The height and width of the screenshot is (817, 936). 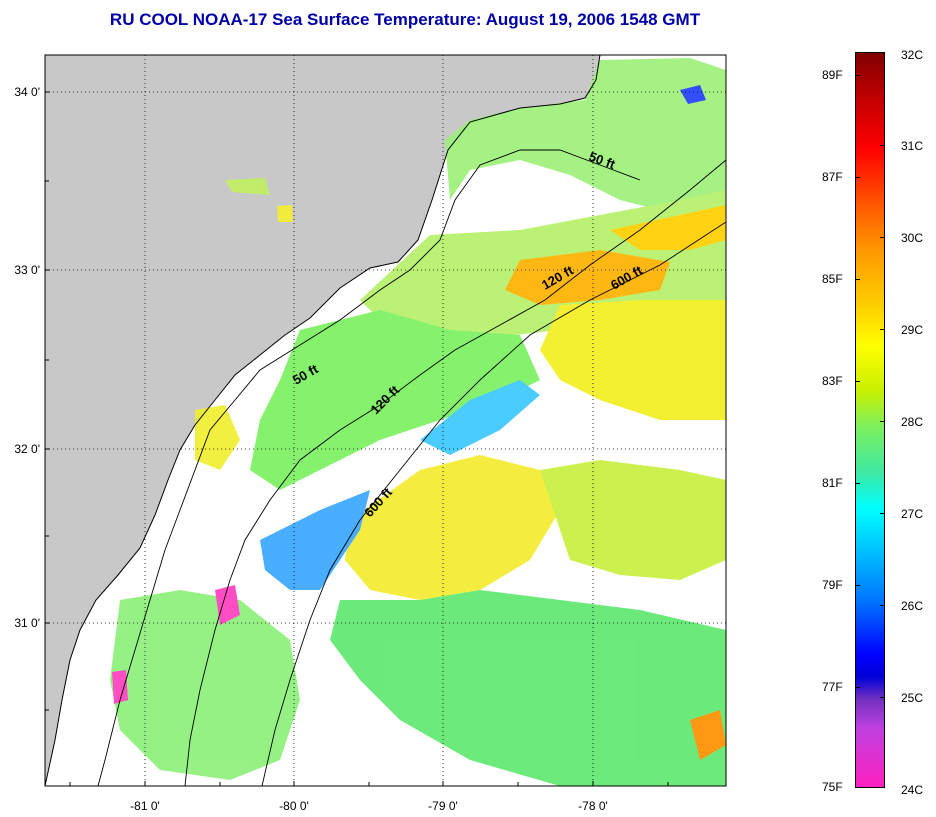 What do you see at coordinates (912, 698) in the screenshot?
I see `colorbar-label-25c: 25C` at bounding box center [912, 698].